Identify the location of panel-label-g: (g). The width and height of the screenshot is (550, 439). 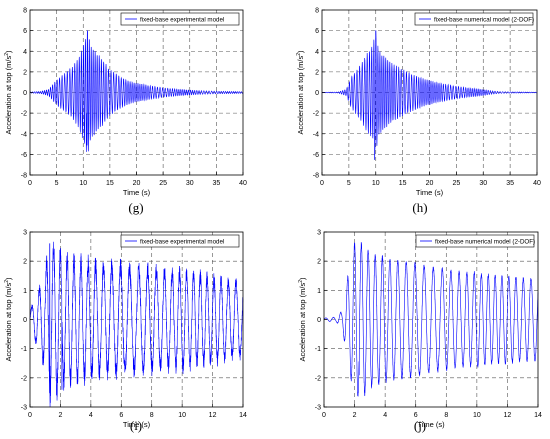
(136, 207).